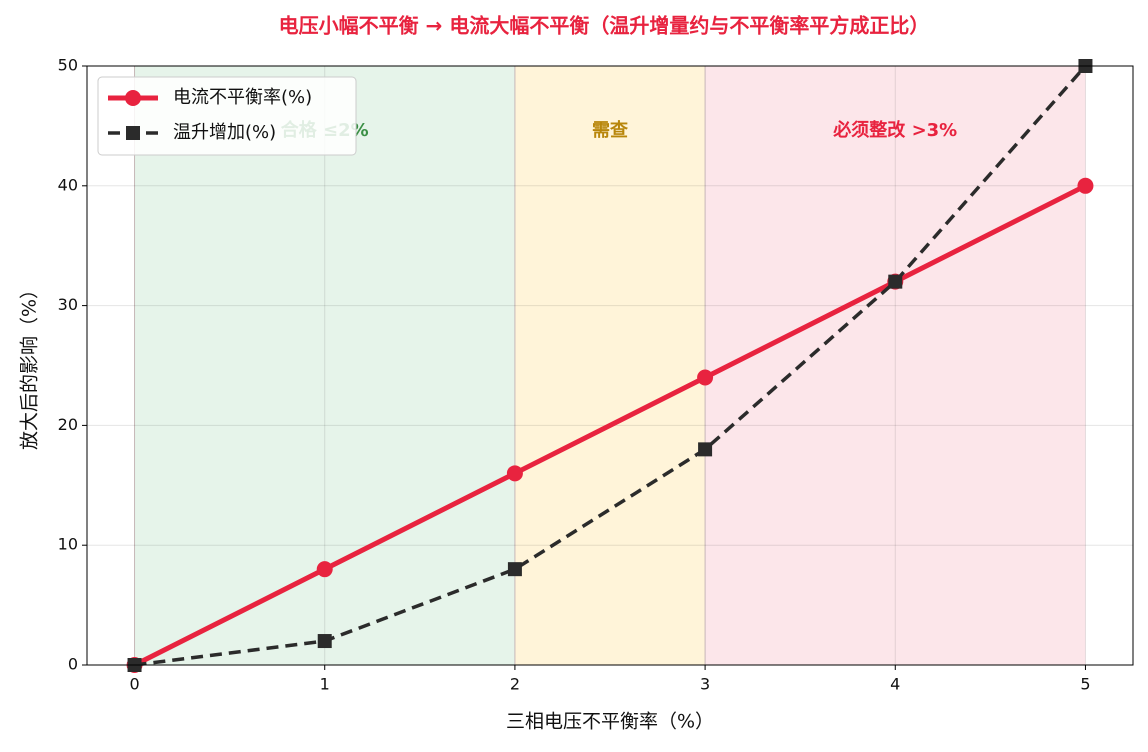 This screenshot has width=1148, height=752. Describe the element at coordinates (515, 684) in the screenshot. I see `x-tick-label: 2` at that location.